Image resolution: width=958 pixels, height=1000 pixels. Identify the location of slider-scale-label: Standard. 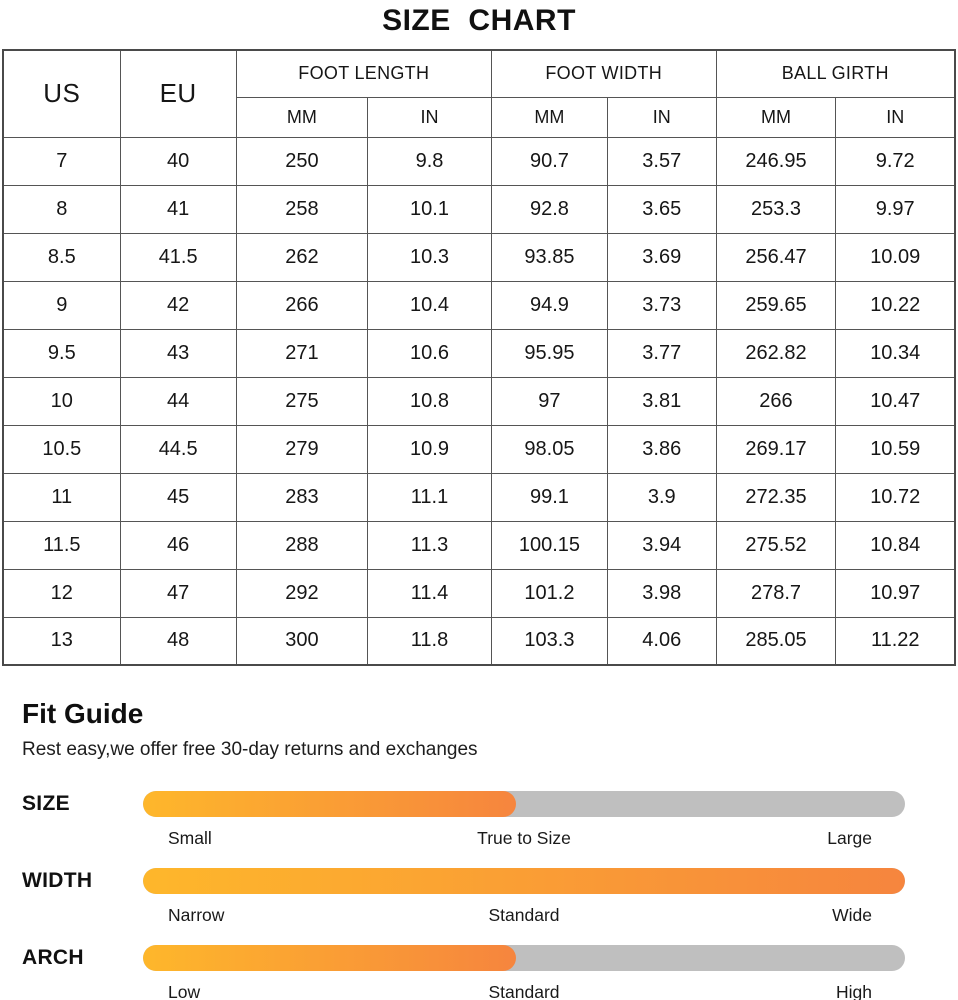
(524, 915).